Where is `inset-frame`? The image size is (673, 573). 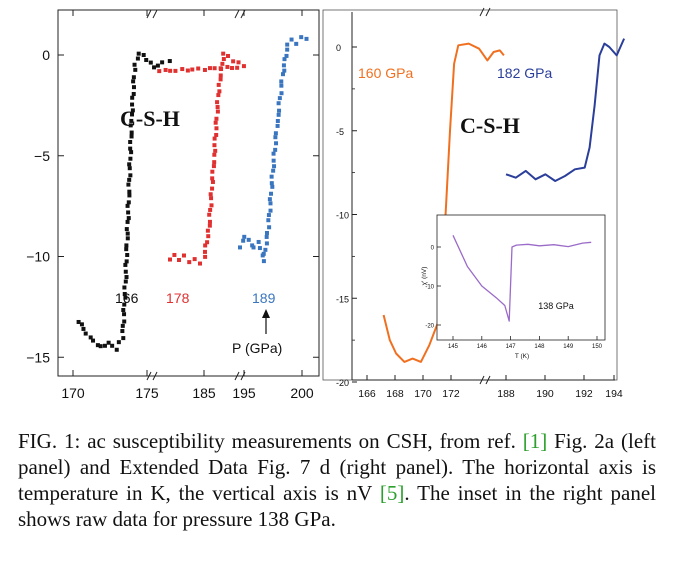
inset-frame is located at coordinates (521, 277).